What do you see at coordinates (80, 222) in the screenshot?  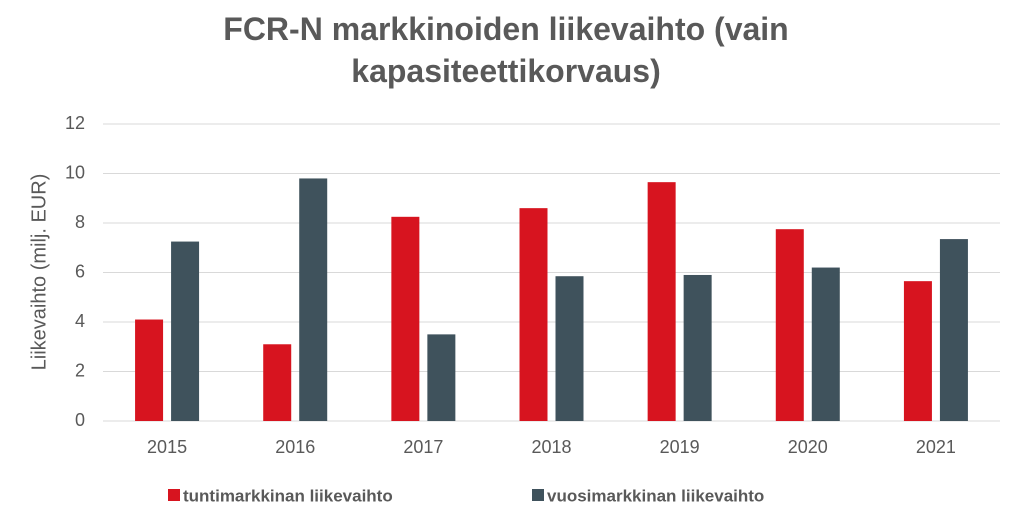 I see `y-tick-label: 8` at bounding box center [80, 222].